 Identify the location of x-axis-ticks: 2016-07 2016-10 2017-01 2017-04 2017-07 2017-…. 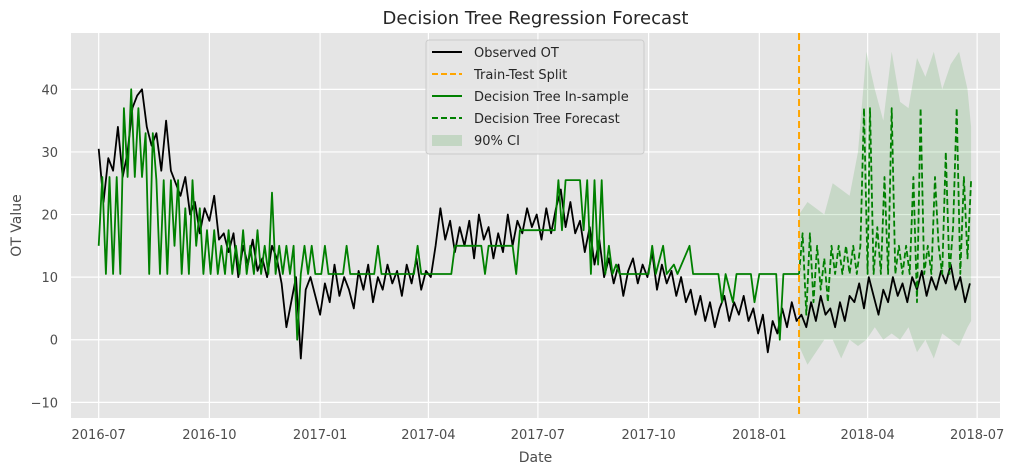
(538, 435).